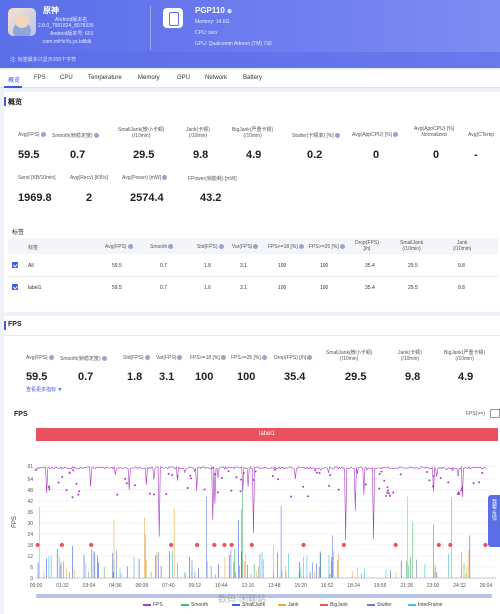  Describe the element at coordinates (288, 605) in the screenshot. I see `legend-jank: Jank` at that location.